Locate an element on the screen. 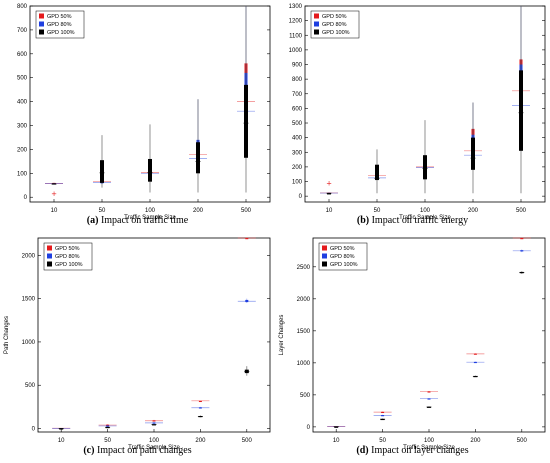 This screenshot has width=550, height=463. caption-letter: (d) is located at coordinates (362, 450).